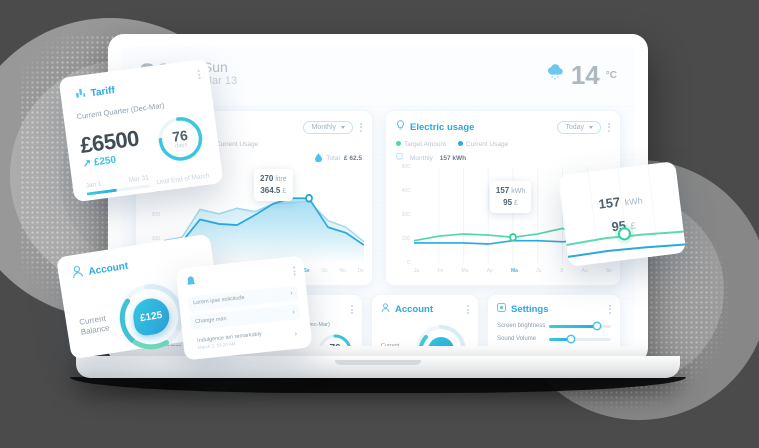 The height and width of the screenshot is (448, 759). I want to click on floating-chart-tooltip-card: 157 kWh 95 £, so click(622, 214).